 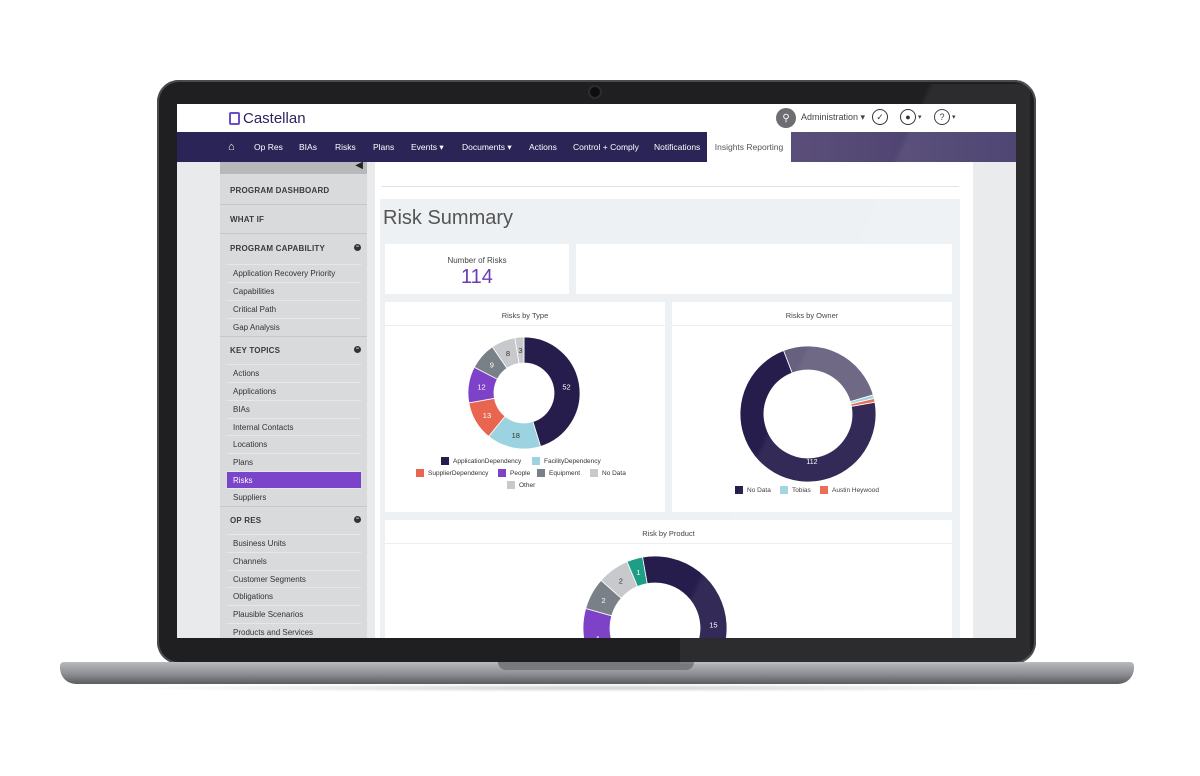 I want to click on user-icon: ●, so click(x=908, y=117).